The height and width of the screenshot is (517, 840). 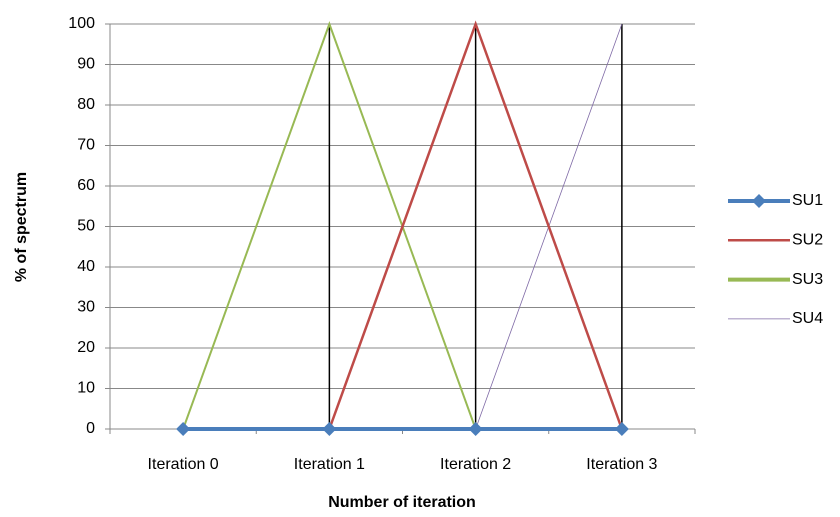 I want to click on x-tick-label: Iteration 1, so click(x=329, y=464).